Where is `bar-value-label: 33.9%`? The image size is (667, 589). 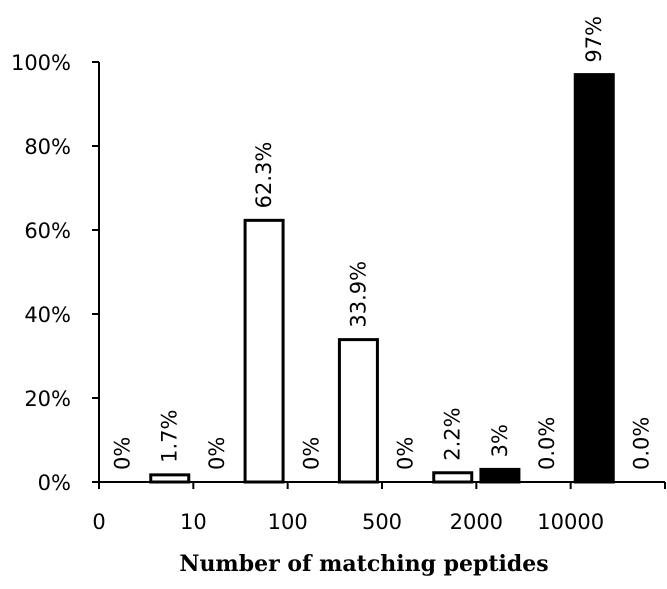
bar-value-label: 33.9% is located at coordinates (358, 294).